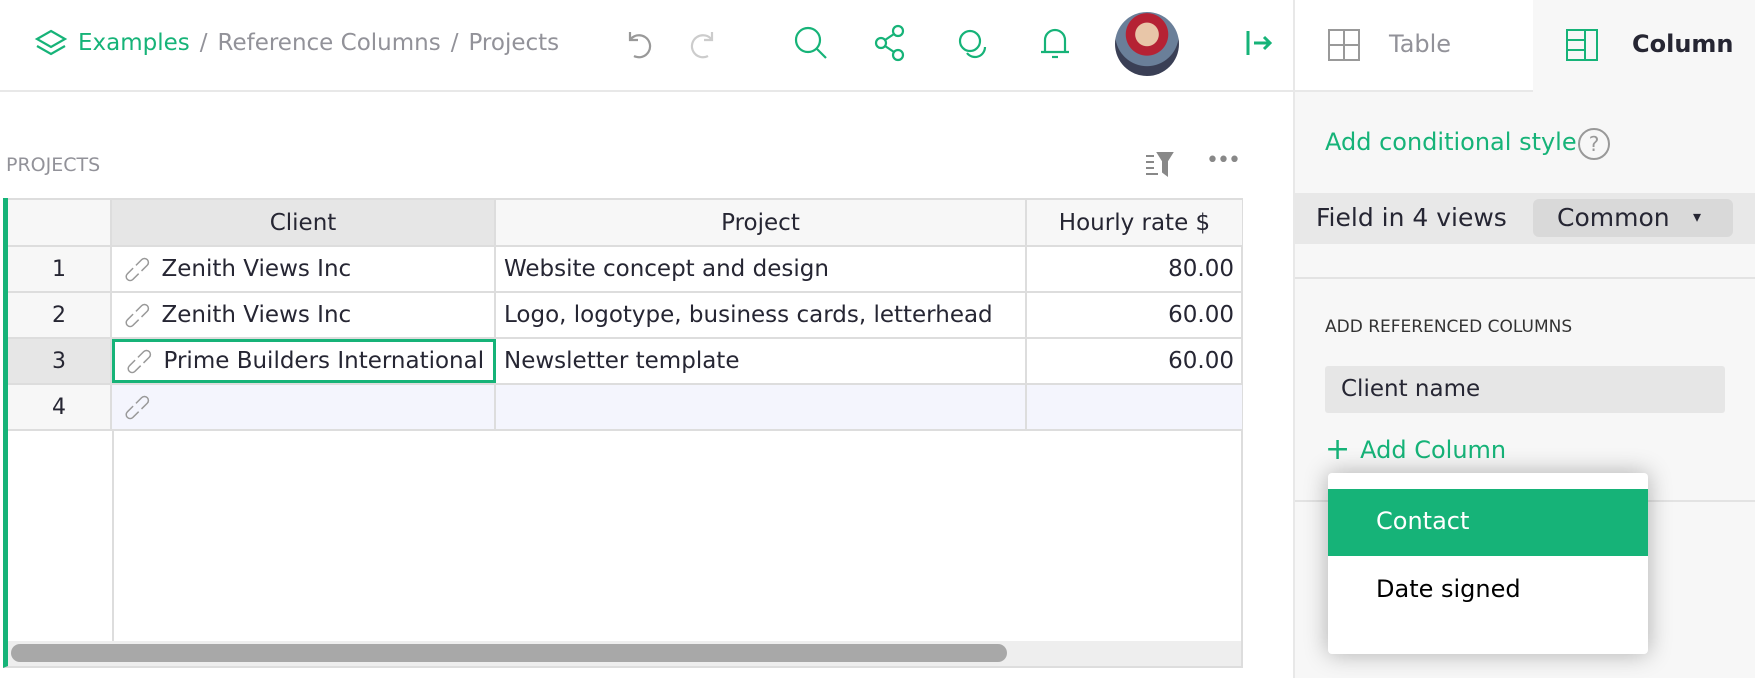 The image size is (1755, 678). What do you see at coordinates (1055, 43) in the screenshot?
I see `bell-icon` at bounding box center [1055, 43].